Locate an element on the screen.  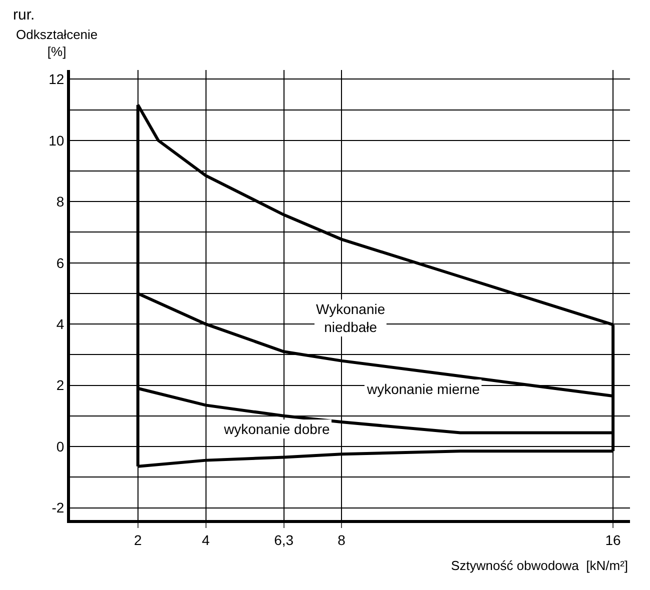
x-tick-label: 8 is located at coordinates (342, 540).